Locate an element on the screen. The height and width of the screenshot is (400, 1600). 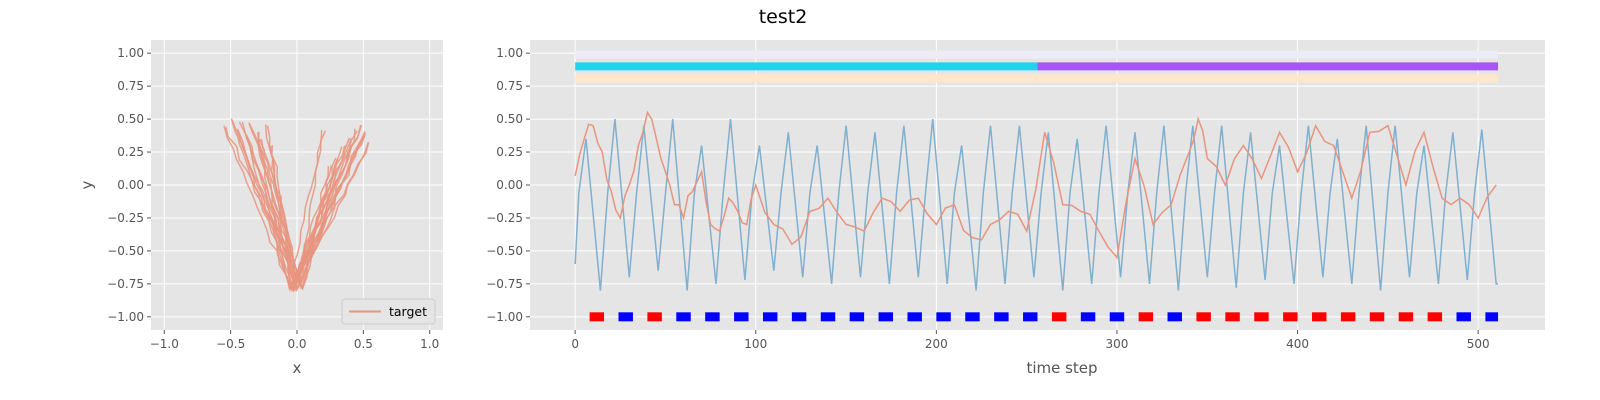
x-tick-label: 500 is located at coordinates (1478, 344).